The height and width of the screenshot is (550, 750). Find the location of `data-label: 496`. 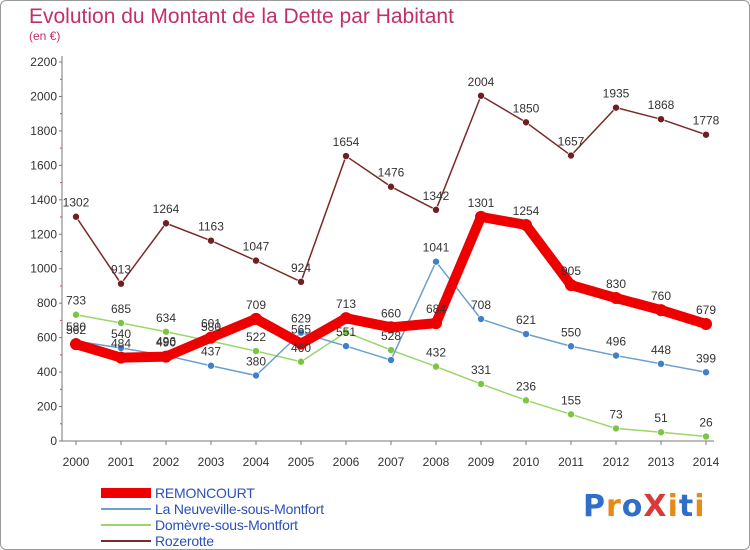

data-label: 496 is located at coordinates (616, 342).